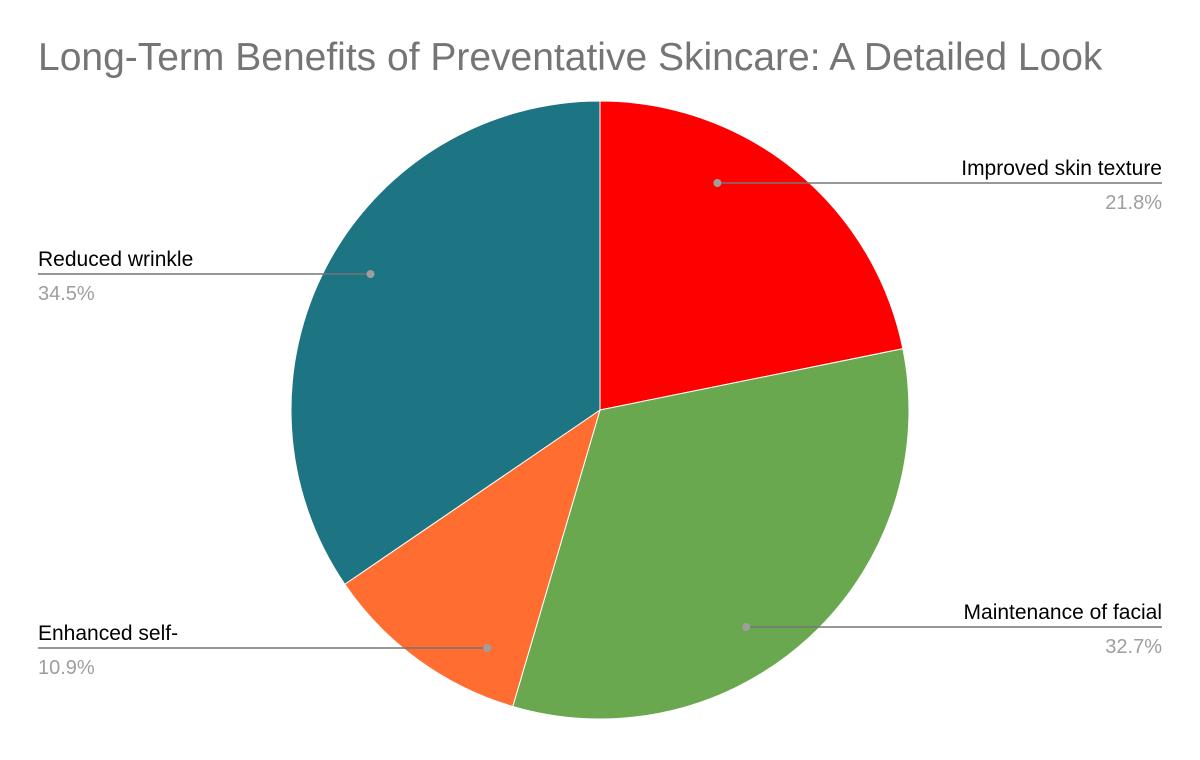  What do you see at coordinates (1133, 647) in the screenshot?
I see `slice-percent-maintenance-of-facial: 32.7%` at bounding box center [1133, 647].